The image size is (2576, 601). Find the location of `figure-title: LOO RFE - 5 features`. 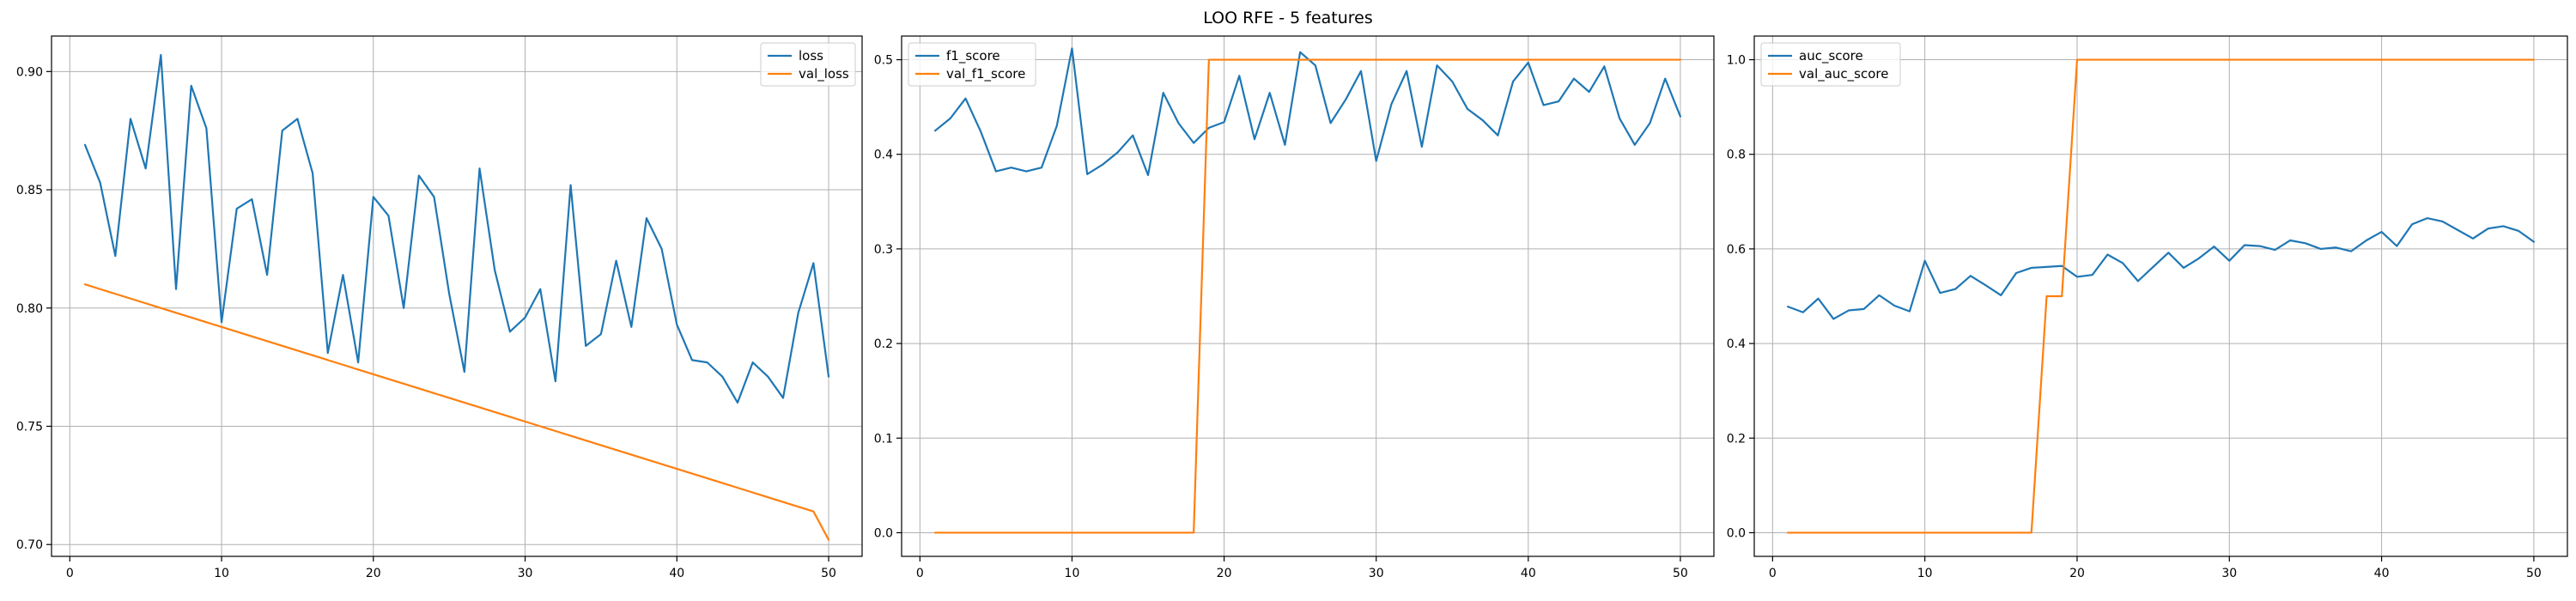

figure-title: LOO RFE - 5 features is located at coordinates (1288, 18).